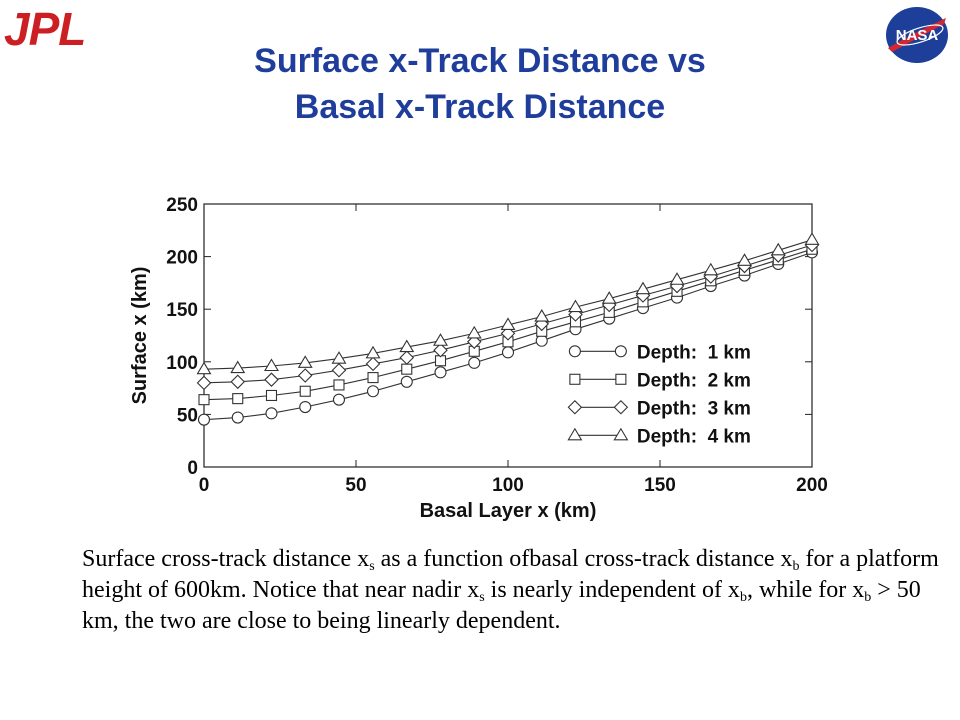 The height and width of the screenshot is (720, 960). What do you see at coordinates (621, 434) in the screenshot?
I see `legend-marker-4-right` at bounding box center [621, 434].